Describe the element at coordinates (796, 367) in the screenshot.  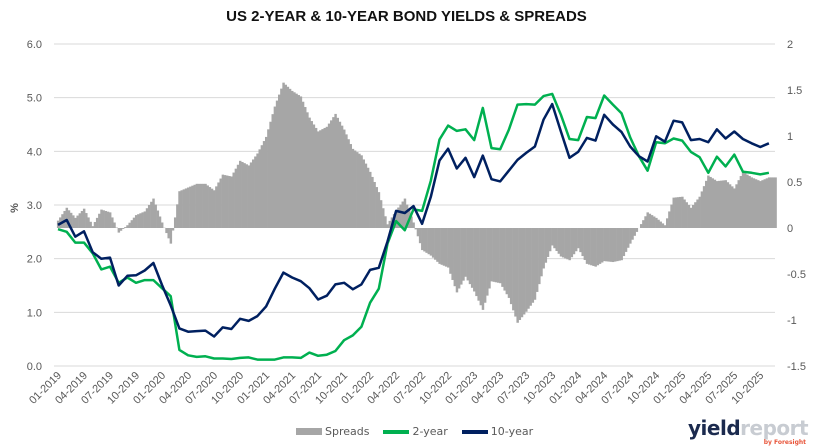
I see `y2-tick-label: -1.5` at that location.